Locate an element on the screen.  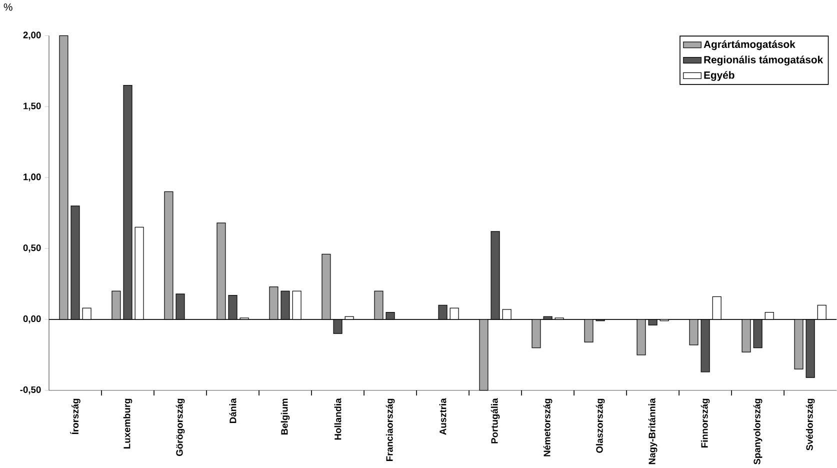
y-tick-label: 1,50 is located at coordinates (32, 106).